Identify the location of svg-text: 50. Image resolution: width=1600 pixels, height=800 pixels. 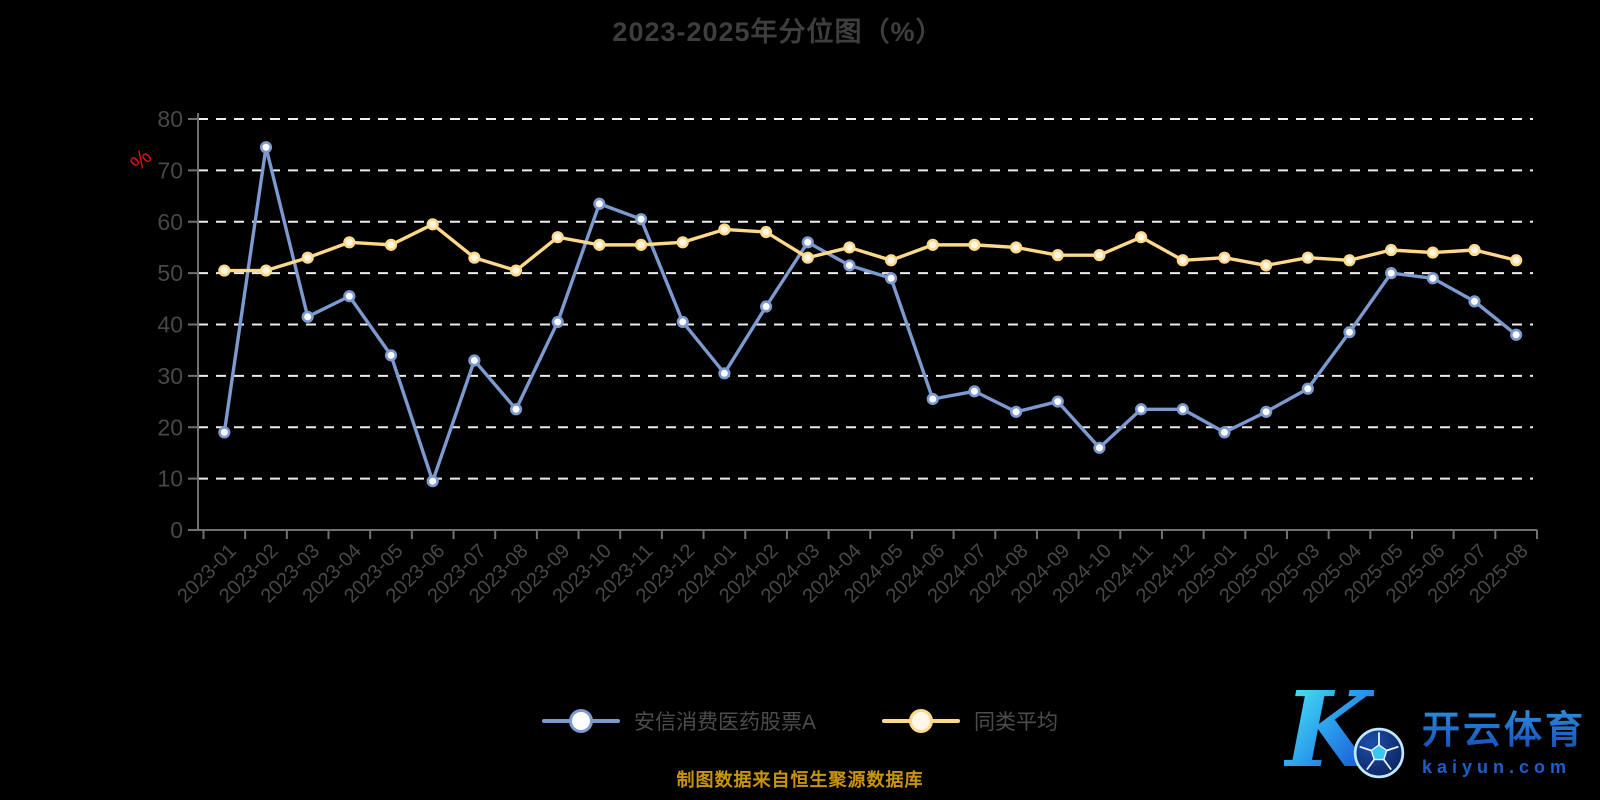
(170, 273).